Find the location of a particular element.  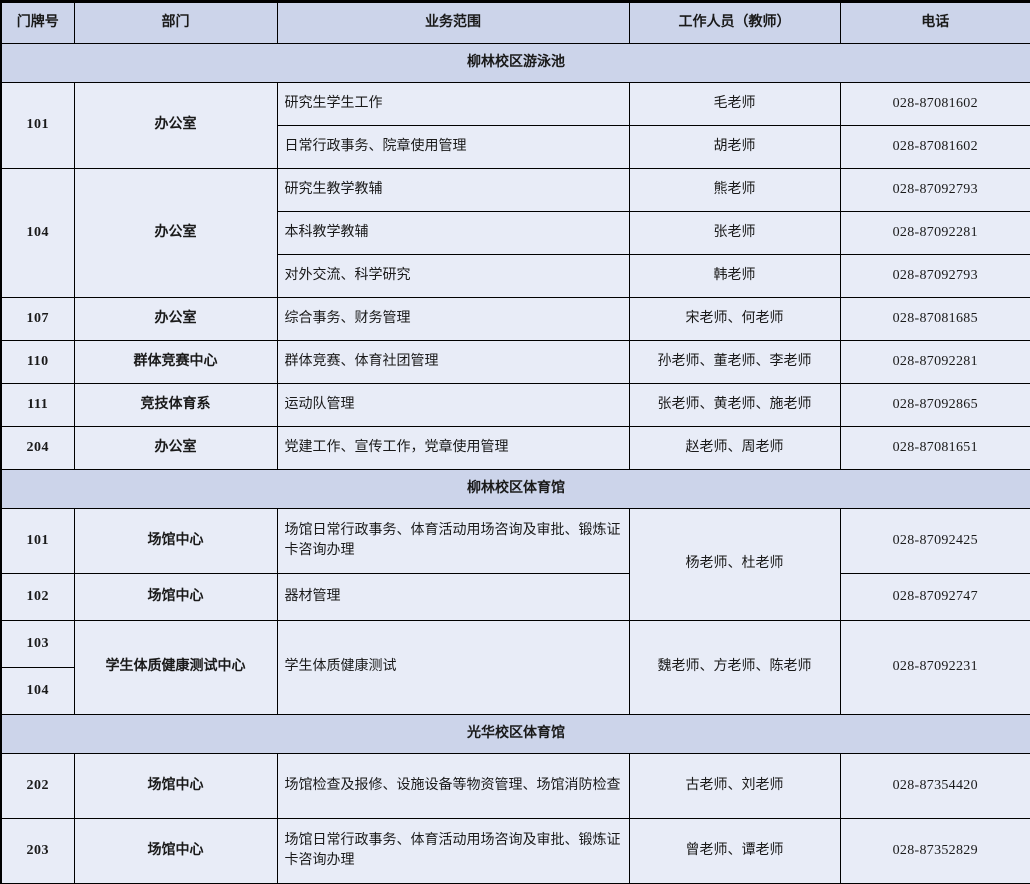

cell-room: 103 is located at coordinates (37, 644).